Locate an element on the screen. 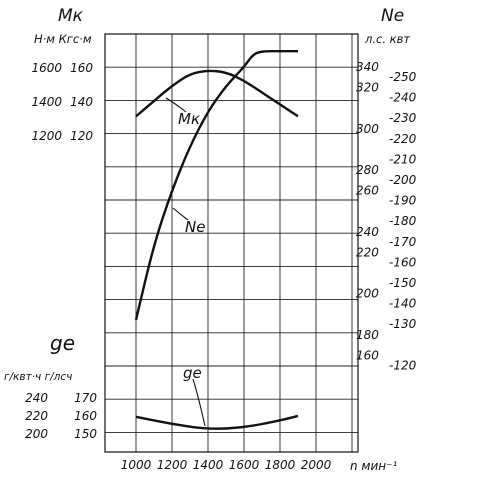 The image size is (504, 481). ge-tick-gkvt: 200 is located at coordinates (36, 434).